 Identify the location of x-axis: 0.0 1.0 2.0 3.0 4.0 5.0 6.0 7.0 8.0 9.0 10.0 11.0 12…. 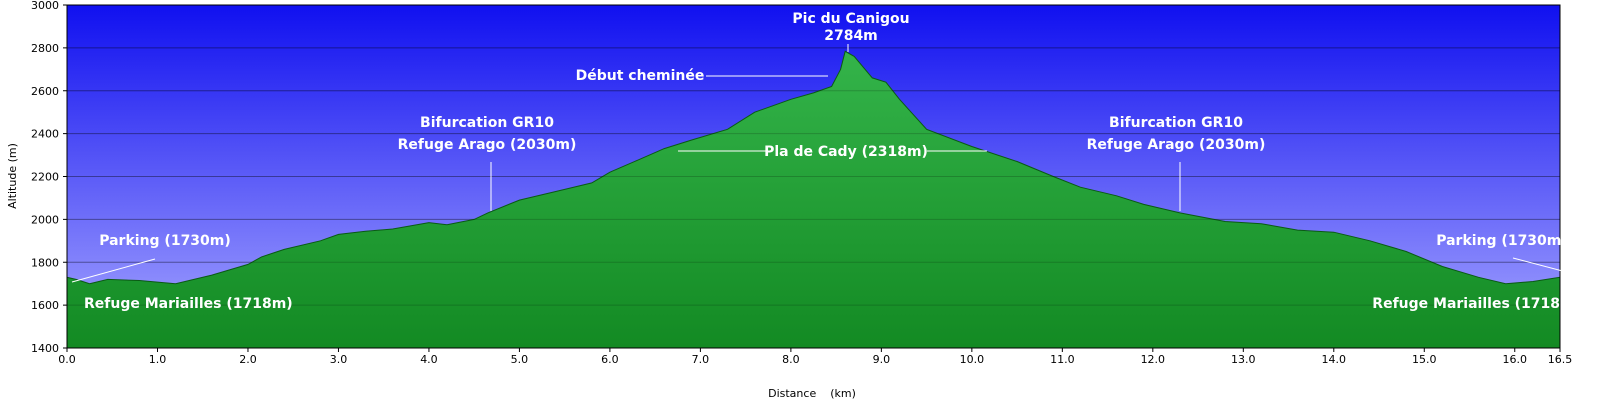
(815, 357).